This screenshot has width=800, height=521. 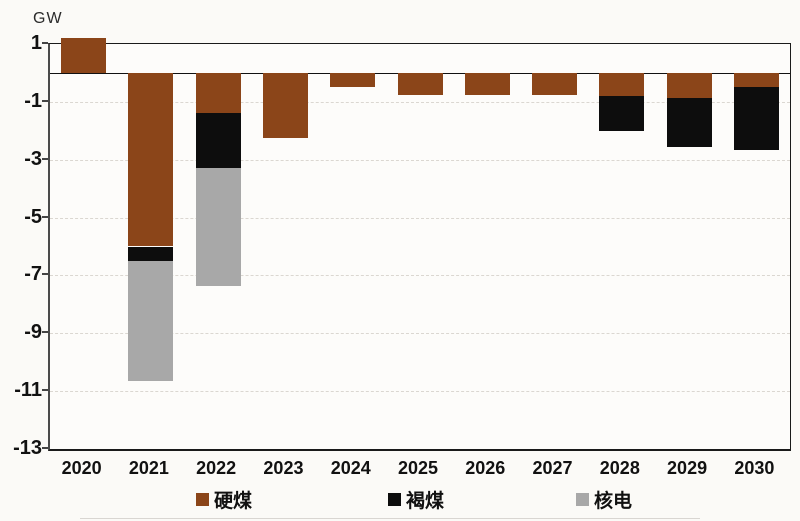 What do you see at coordinates (485, 468) in the screenshot?
I see `x-tick-label: 2026` at bounding box center [485, 468].